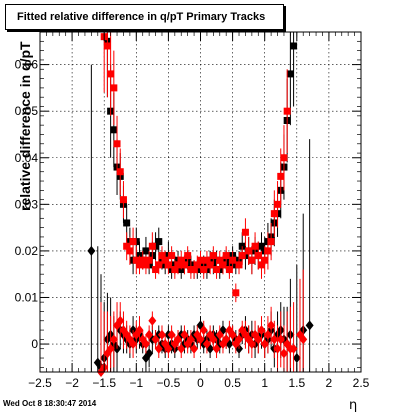  What do you see at coordinates (361, 383) in the screenshot?
I see `x-tick-label: 2.5` at bounding box center [361, 383].